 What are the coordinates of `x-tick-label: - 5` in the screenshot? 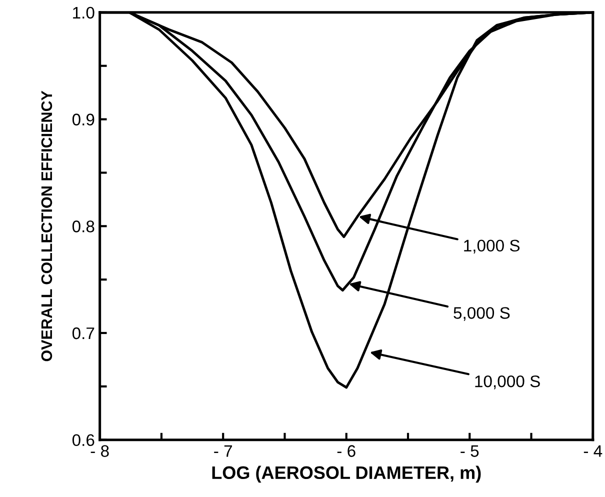 It's located at (469, 451).